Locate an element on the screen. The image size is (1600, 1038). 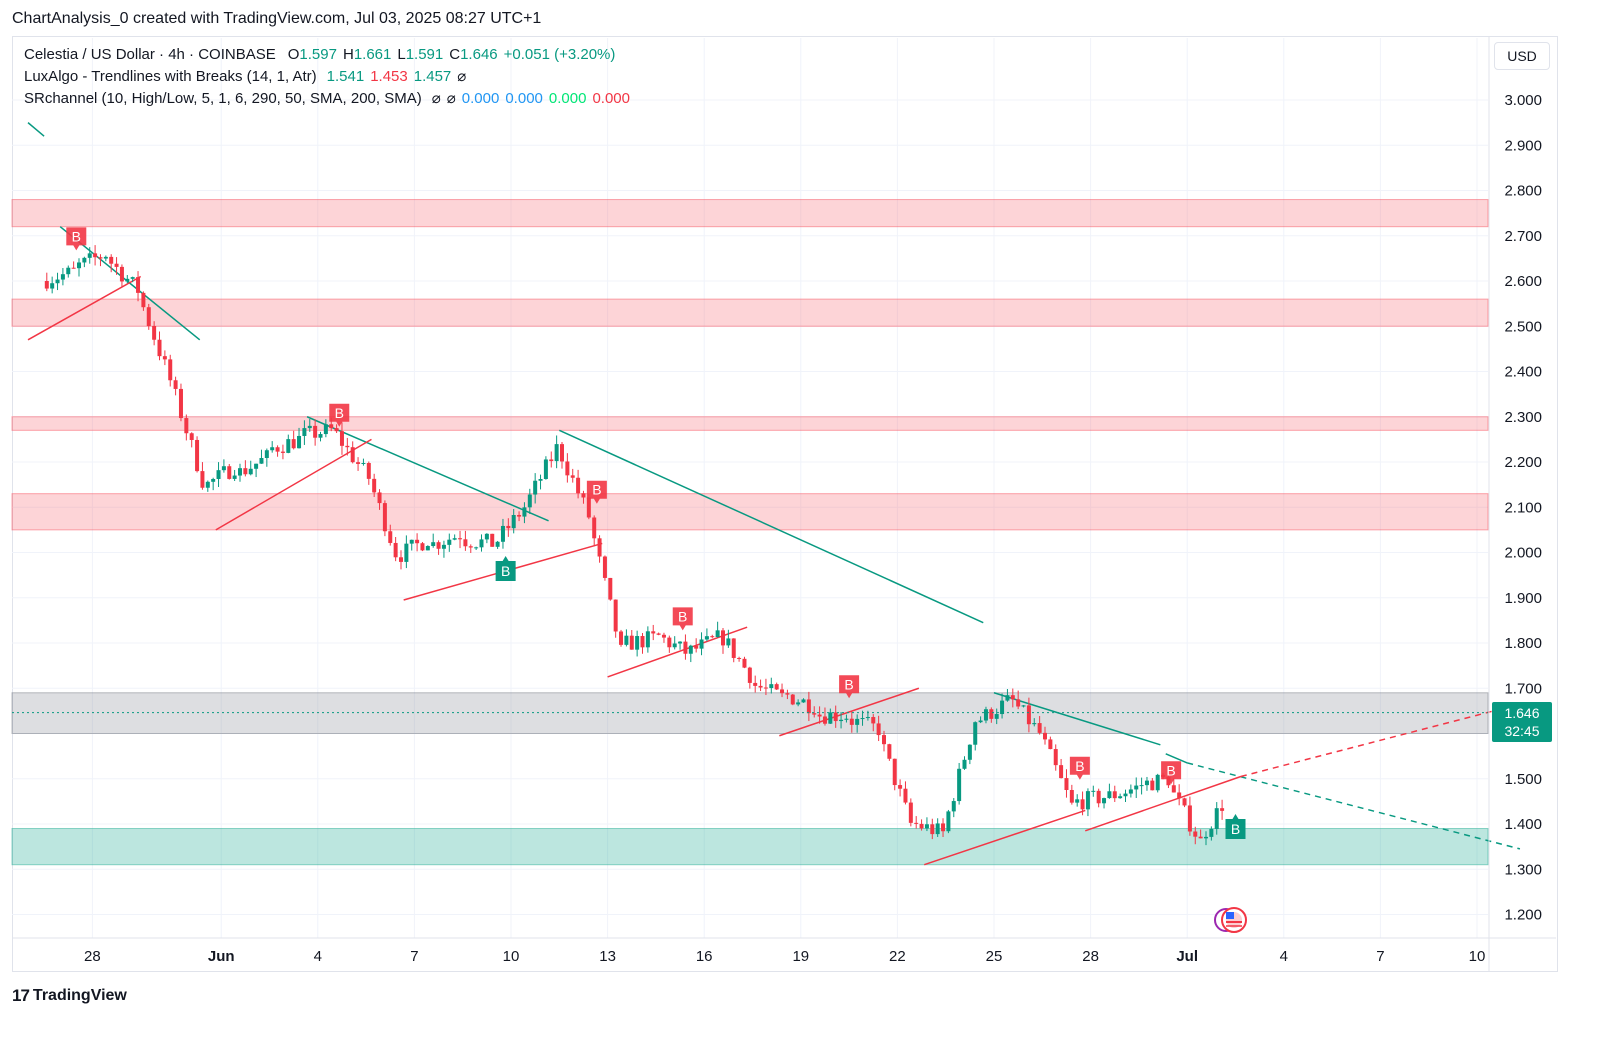
high-label: H is located at coordinates (348, 54).